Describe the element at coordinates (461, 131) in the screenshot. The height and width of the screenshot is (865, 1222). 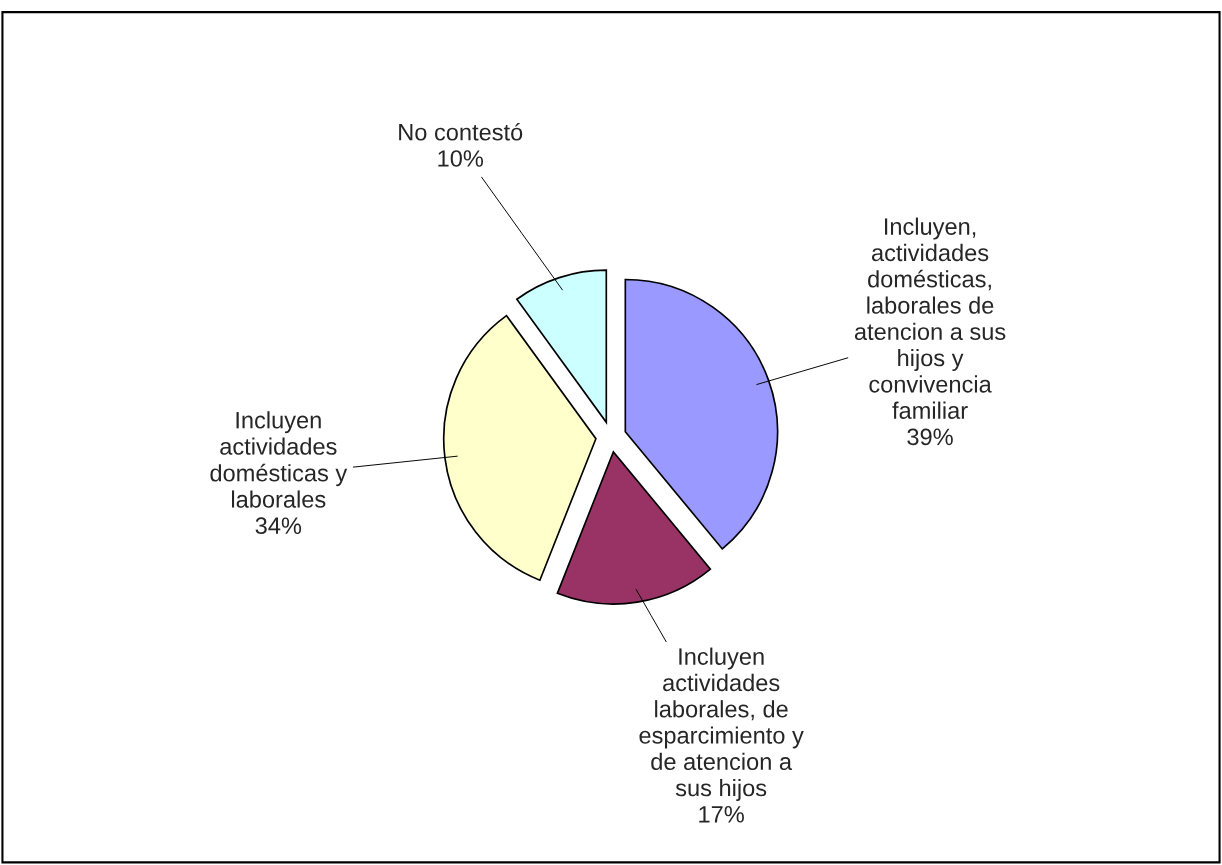
I see `slice-label: No contestó` at that location.